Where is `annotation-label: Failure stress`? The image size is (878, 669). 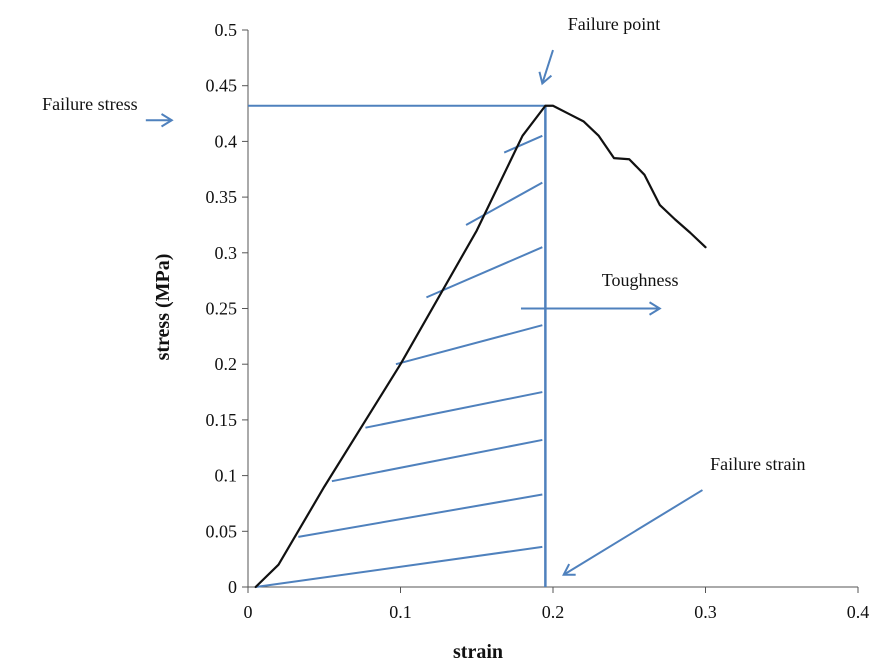
annotation-label: Failure stress is located at coordinates (89, 104).